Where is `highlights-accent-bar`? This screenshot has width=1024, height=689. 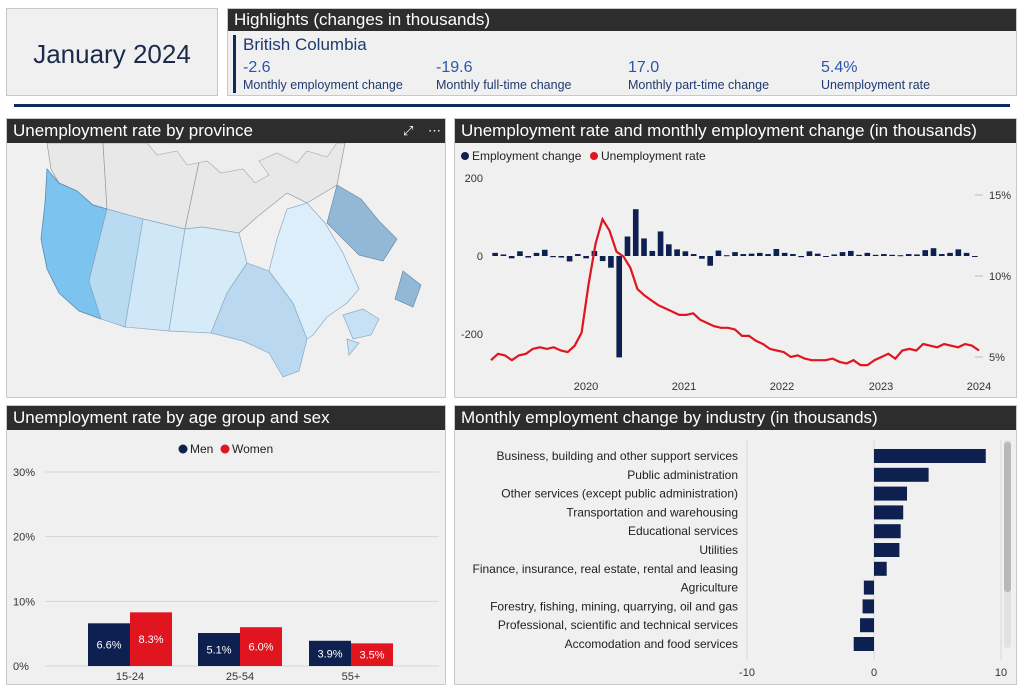
highlights-accent-bar is located at coordinates (234, 64).